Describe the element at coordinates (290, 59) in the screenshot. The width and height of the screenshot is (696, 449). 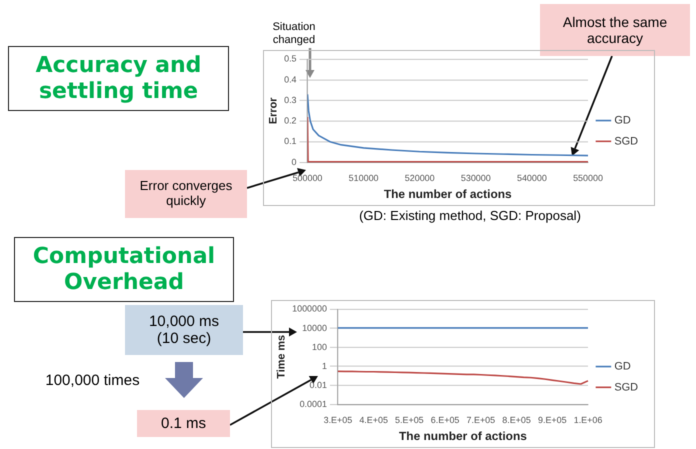
I see `y-tick-label: 0.5` at that location.